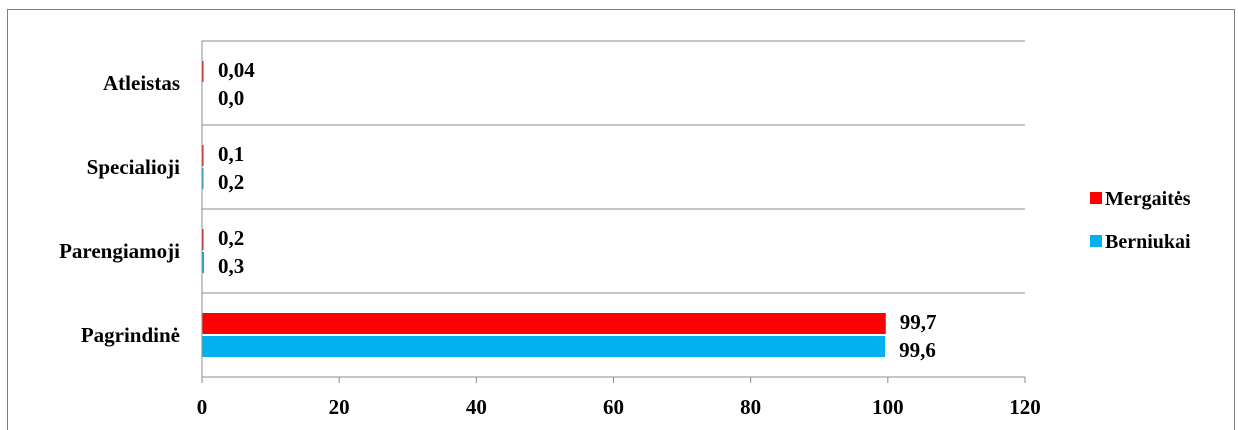 This screenshot has width=1238, height=430. What do you see at coordinates (231, 154) in the screenshot?
I see `data-label: 0,1` at bounding box center [231, 154].